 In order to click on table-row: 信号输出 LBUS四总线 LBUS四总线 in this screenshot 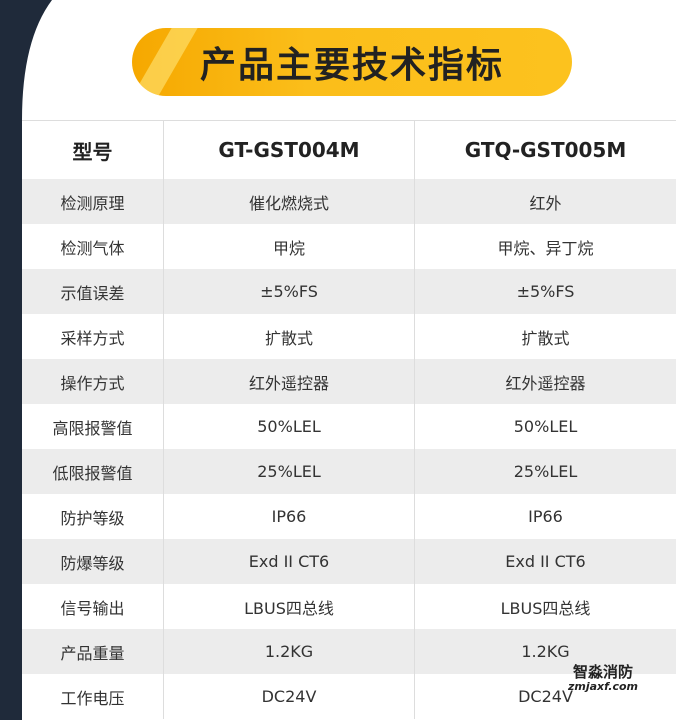, I will do `click(349, 606)`.